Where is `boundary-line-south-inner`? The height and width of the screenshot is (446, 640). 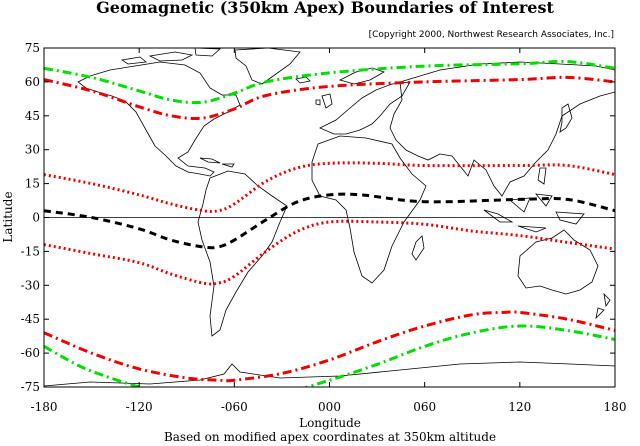
boundary-line-south-inner is located at coordinates (329, 346).